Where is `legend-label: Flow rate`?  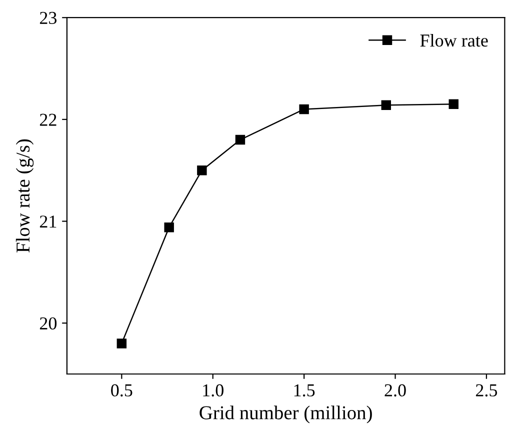 legend-label: Flow rate is located at coordinates (454, 40).